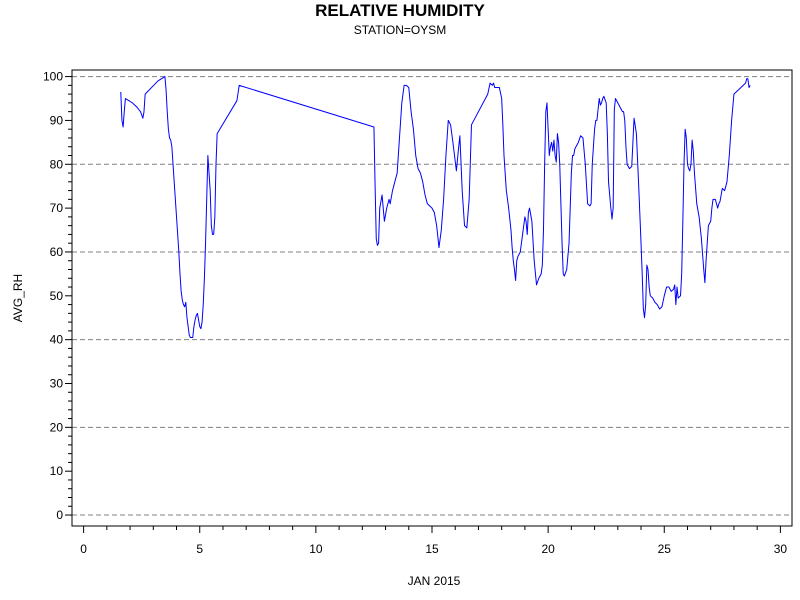 The width and height of the screenshot is (800, 600). Describe the element at coordinates (781, 549) in the screenshot. I see `x-tick-label-30: 30` at that location.